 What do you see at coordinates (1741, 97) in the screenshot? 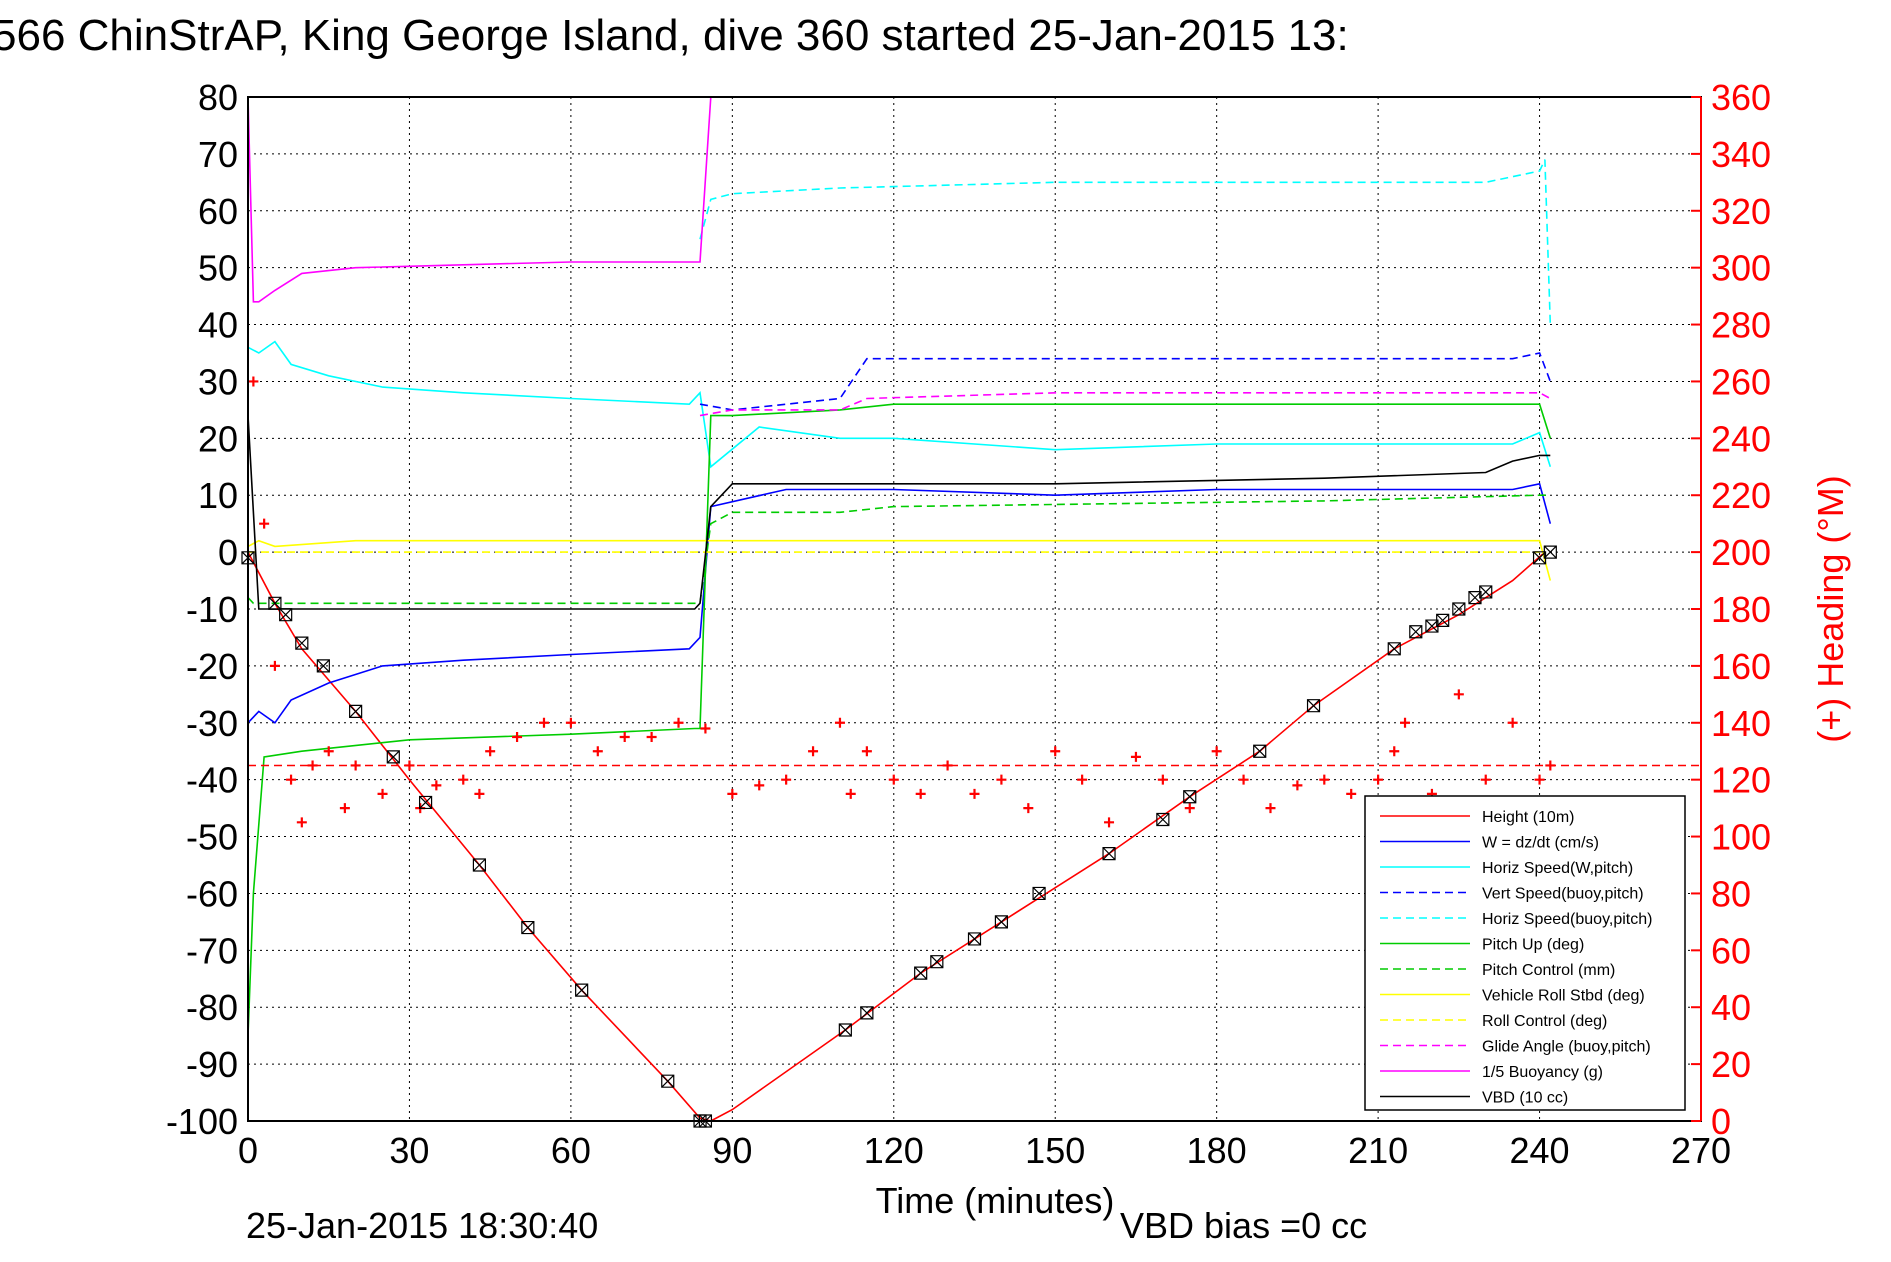
I see `y2-tick-label: 360` at bounding box center [1741, 97].